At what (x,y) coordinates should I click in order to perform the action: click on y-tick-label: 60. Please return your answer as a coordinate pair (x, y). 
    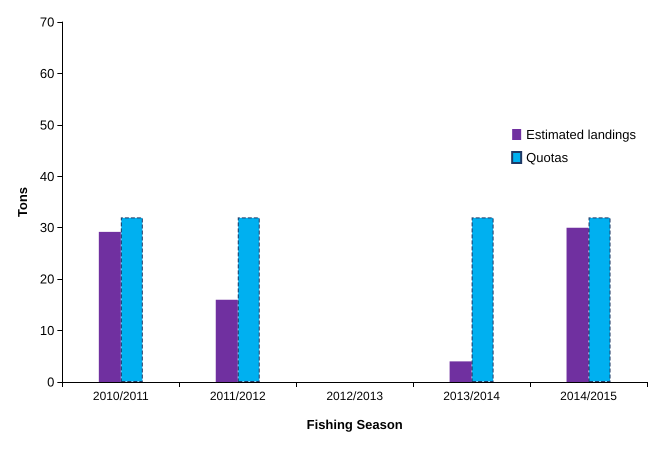
    Looking at the image, I should click on (47, 73).